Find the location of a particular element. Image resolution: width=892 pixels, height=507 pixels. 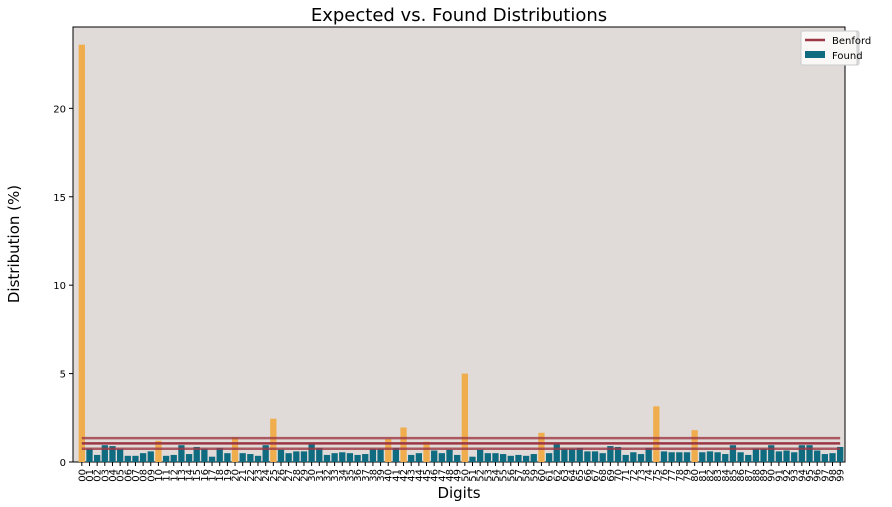

x-tick-label-61: 61 is located at coordinates (550, 475).